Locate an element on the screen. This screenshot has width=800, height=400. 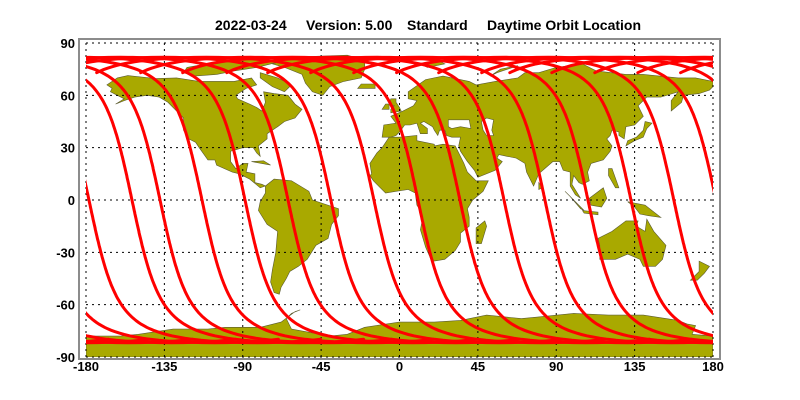
x-tick-label: 180 is located at coordinates (713, 366).